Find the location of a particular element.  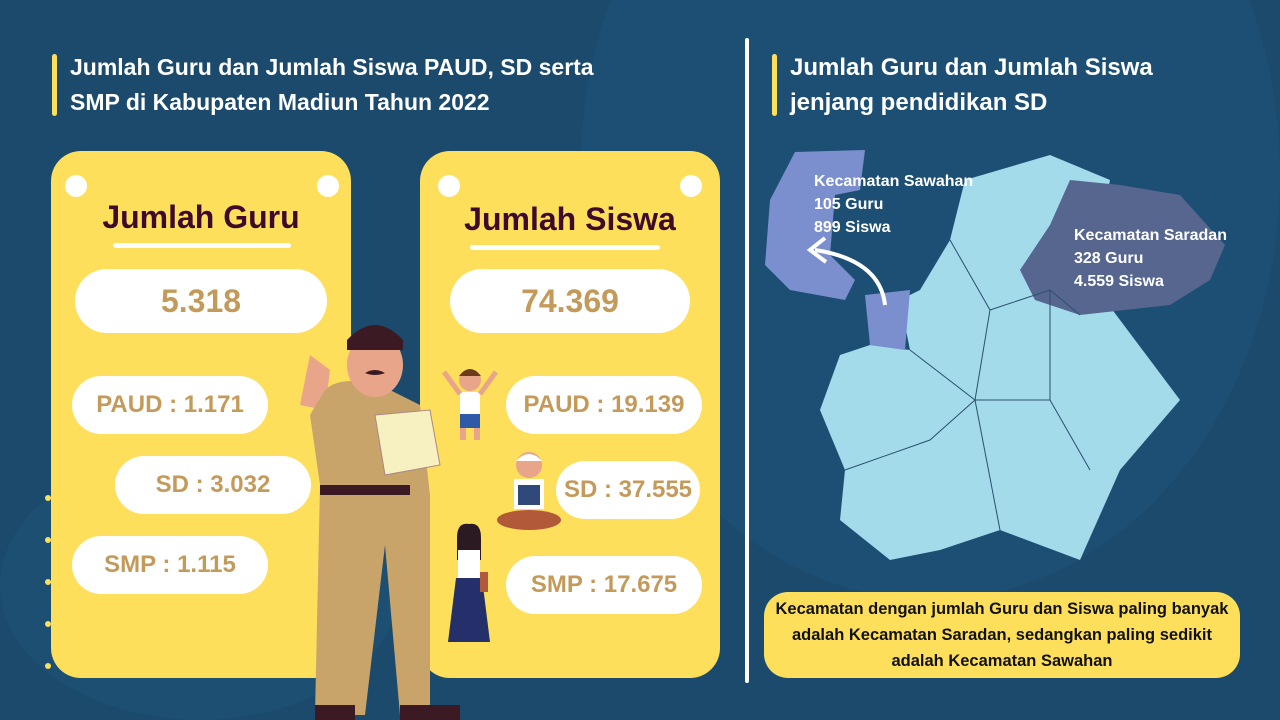

student-girl-illustration is located at coordinates (469, 582).